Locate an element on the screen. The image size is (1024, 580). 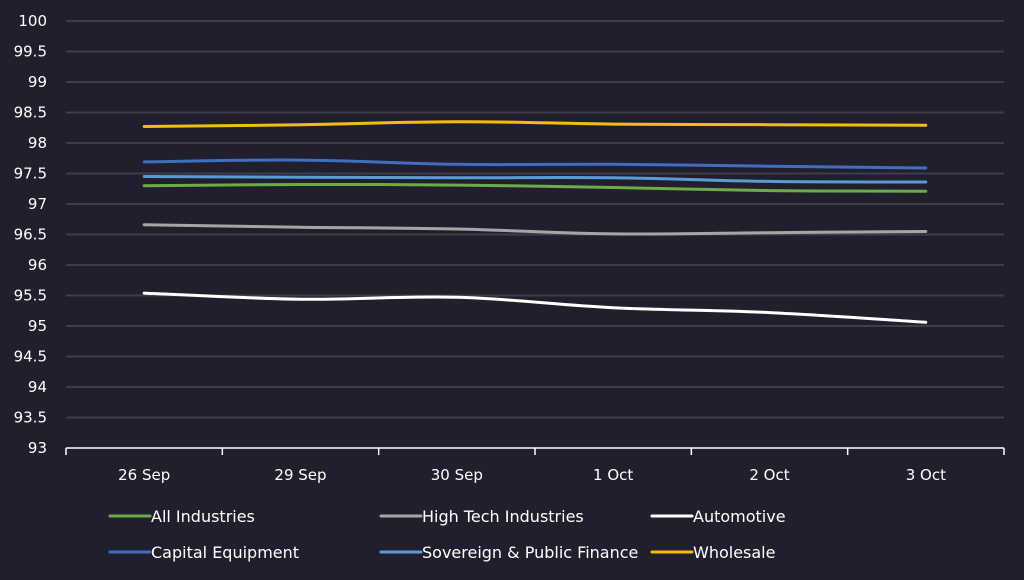
y-tick-label: 95.5 is located at coordinates (30, 296).